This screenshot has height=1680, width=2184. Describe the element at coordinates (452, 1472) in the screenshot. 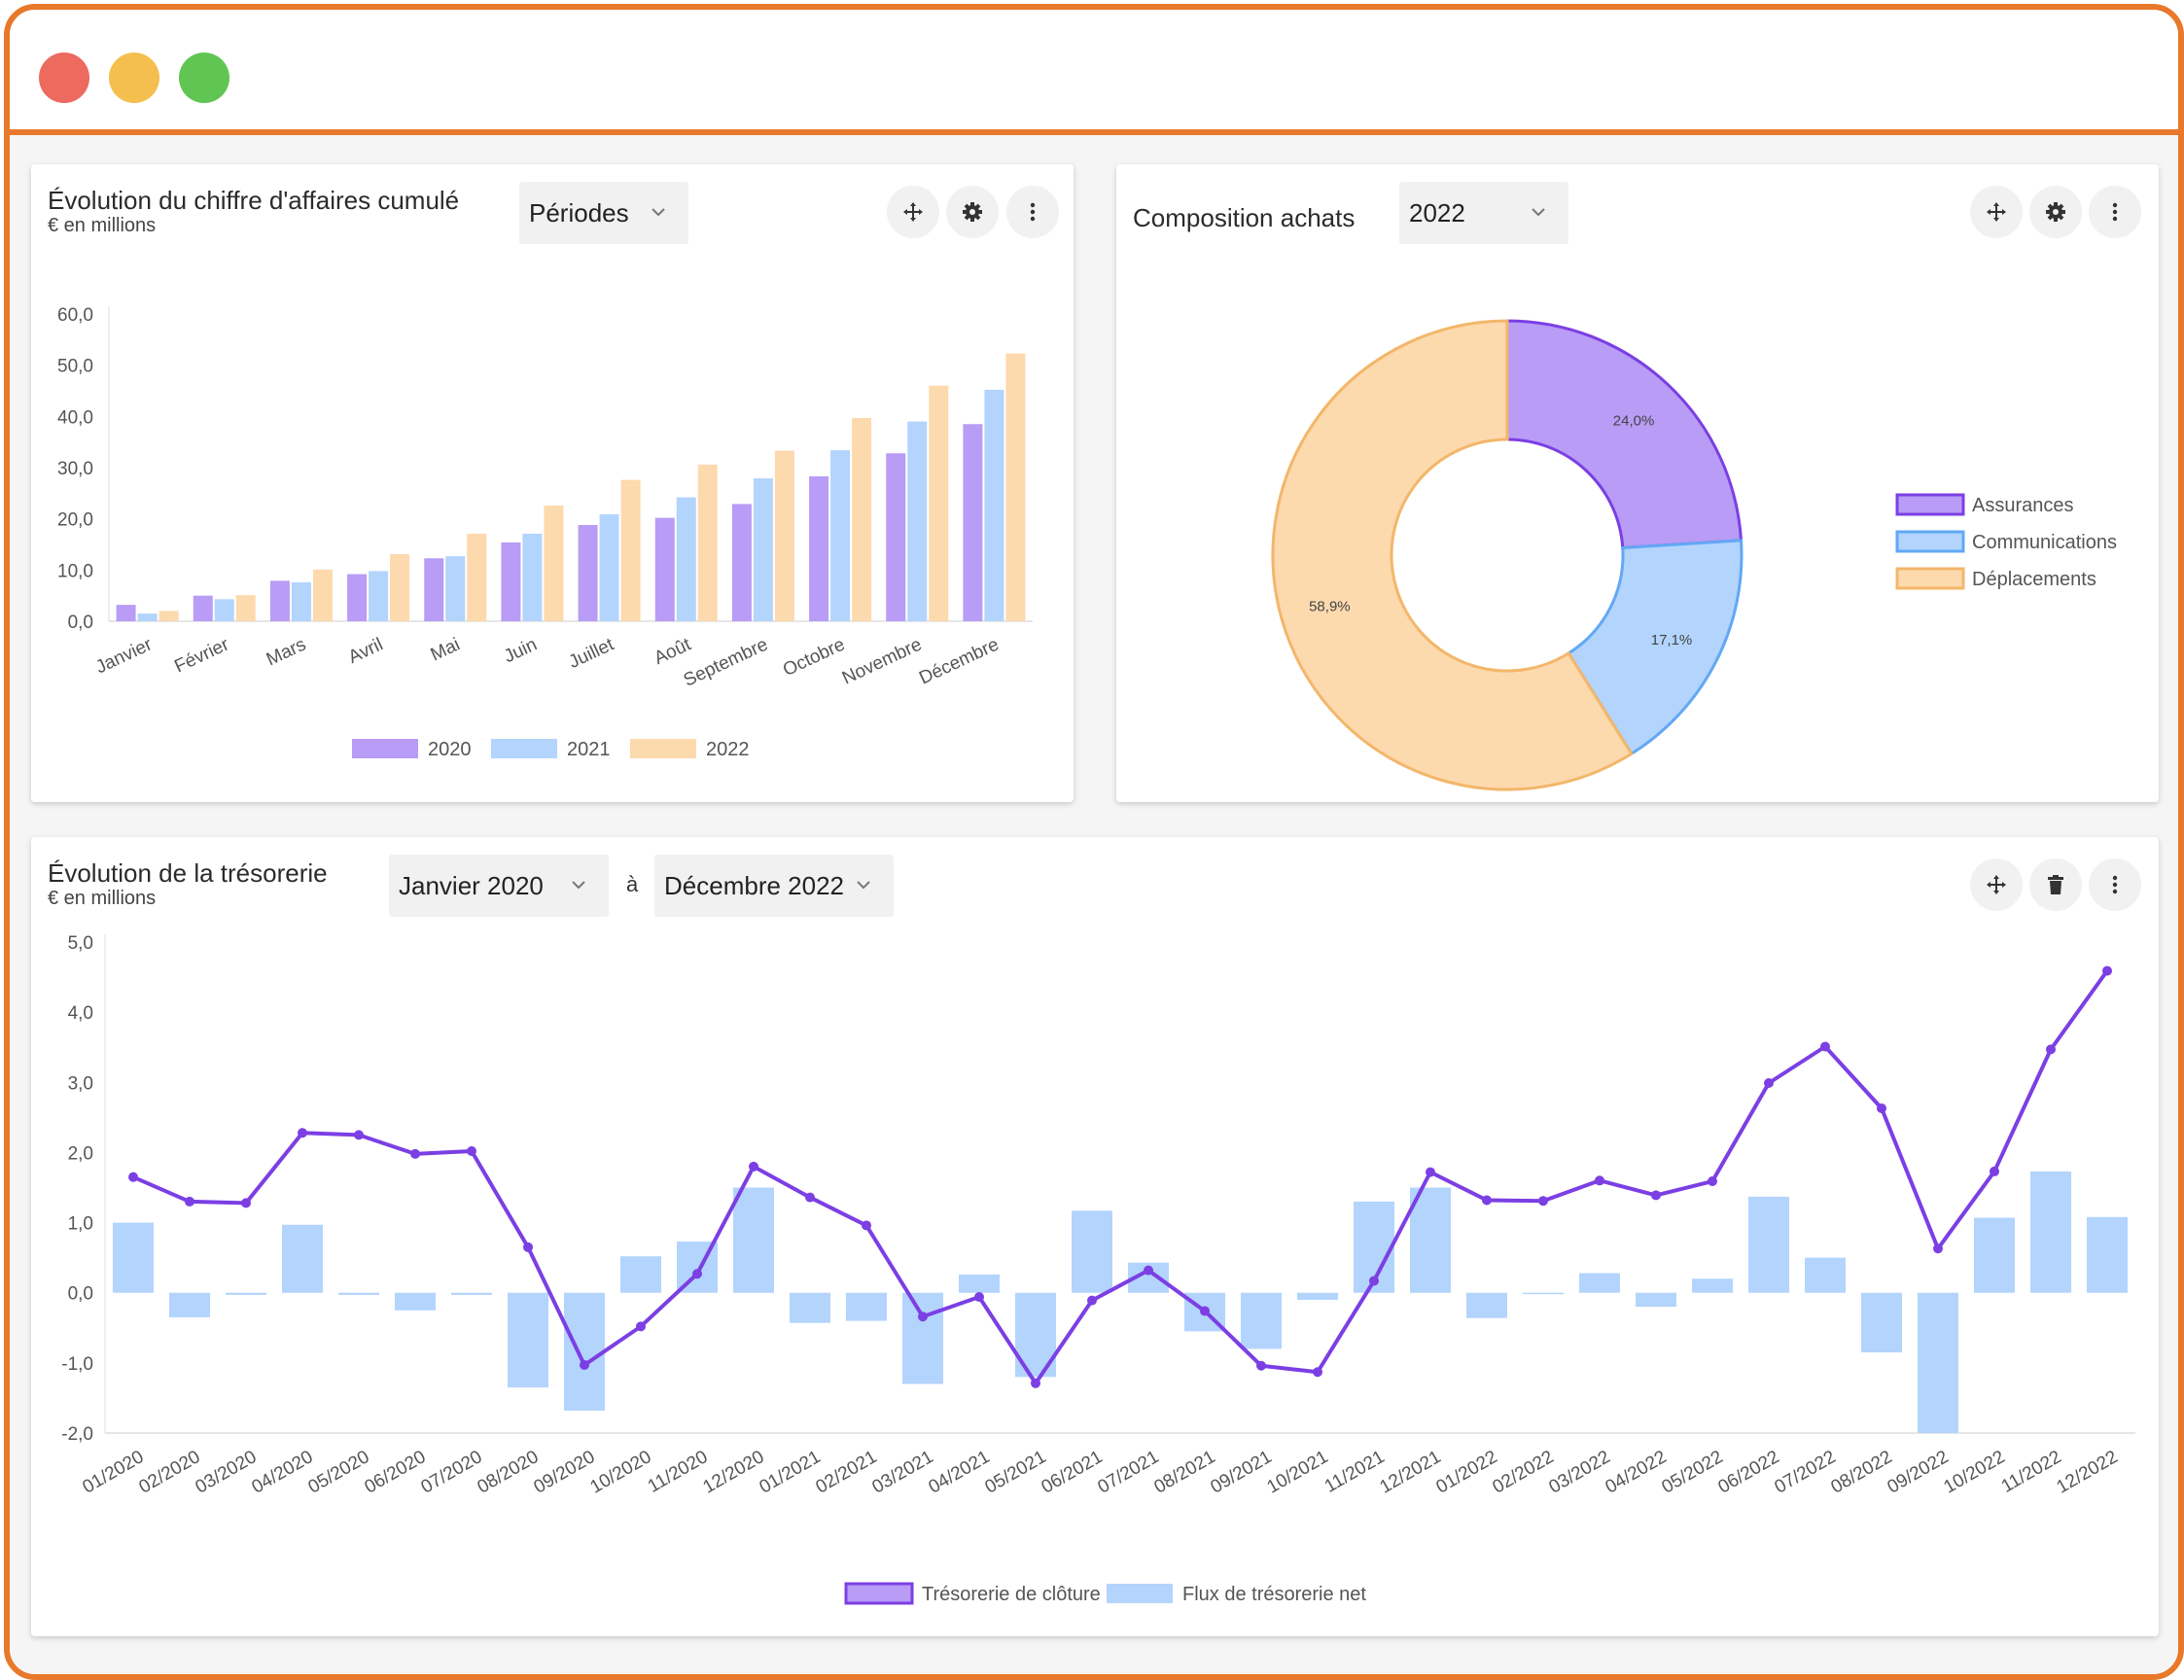

I see `x-tick-label: 07/2020` at that location.